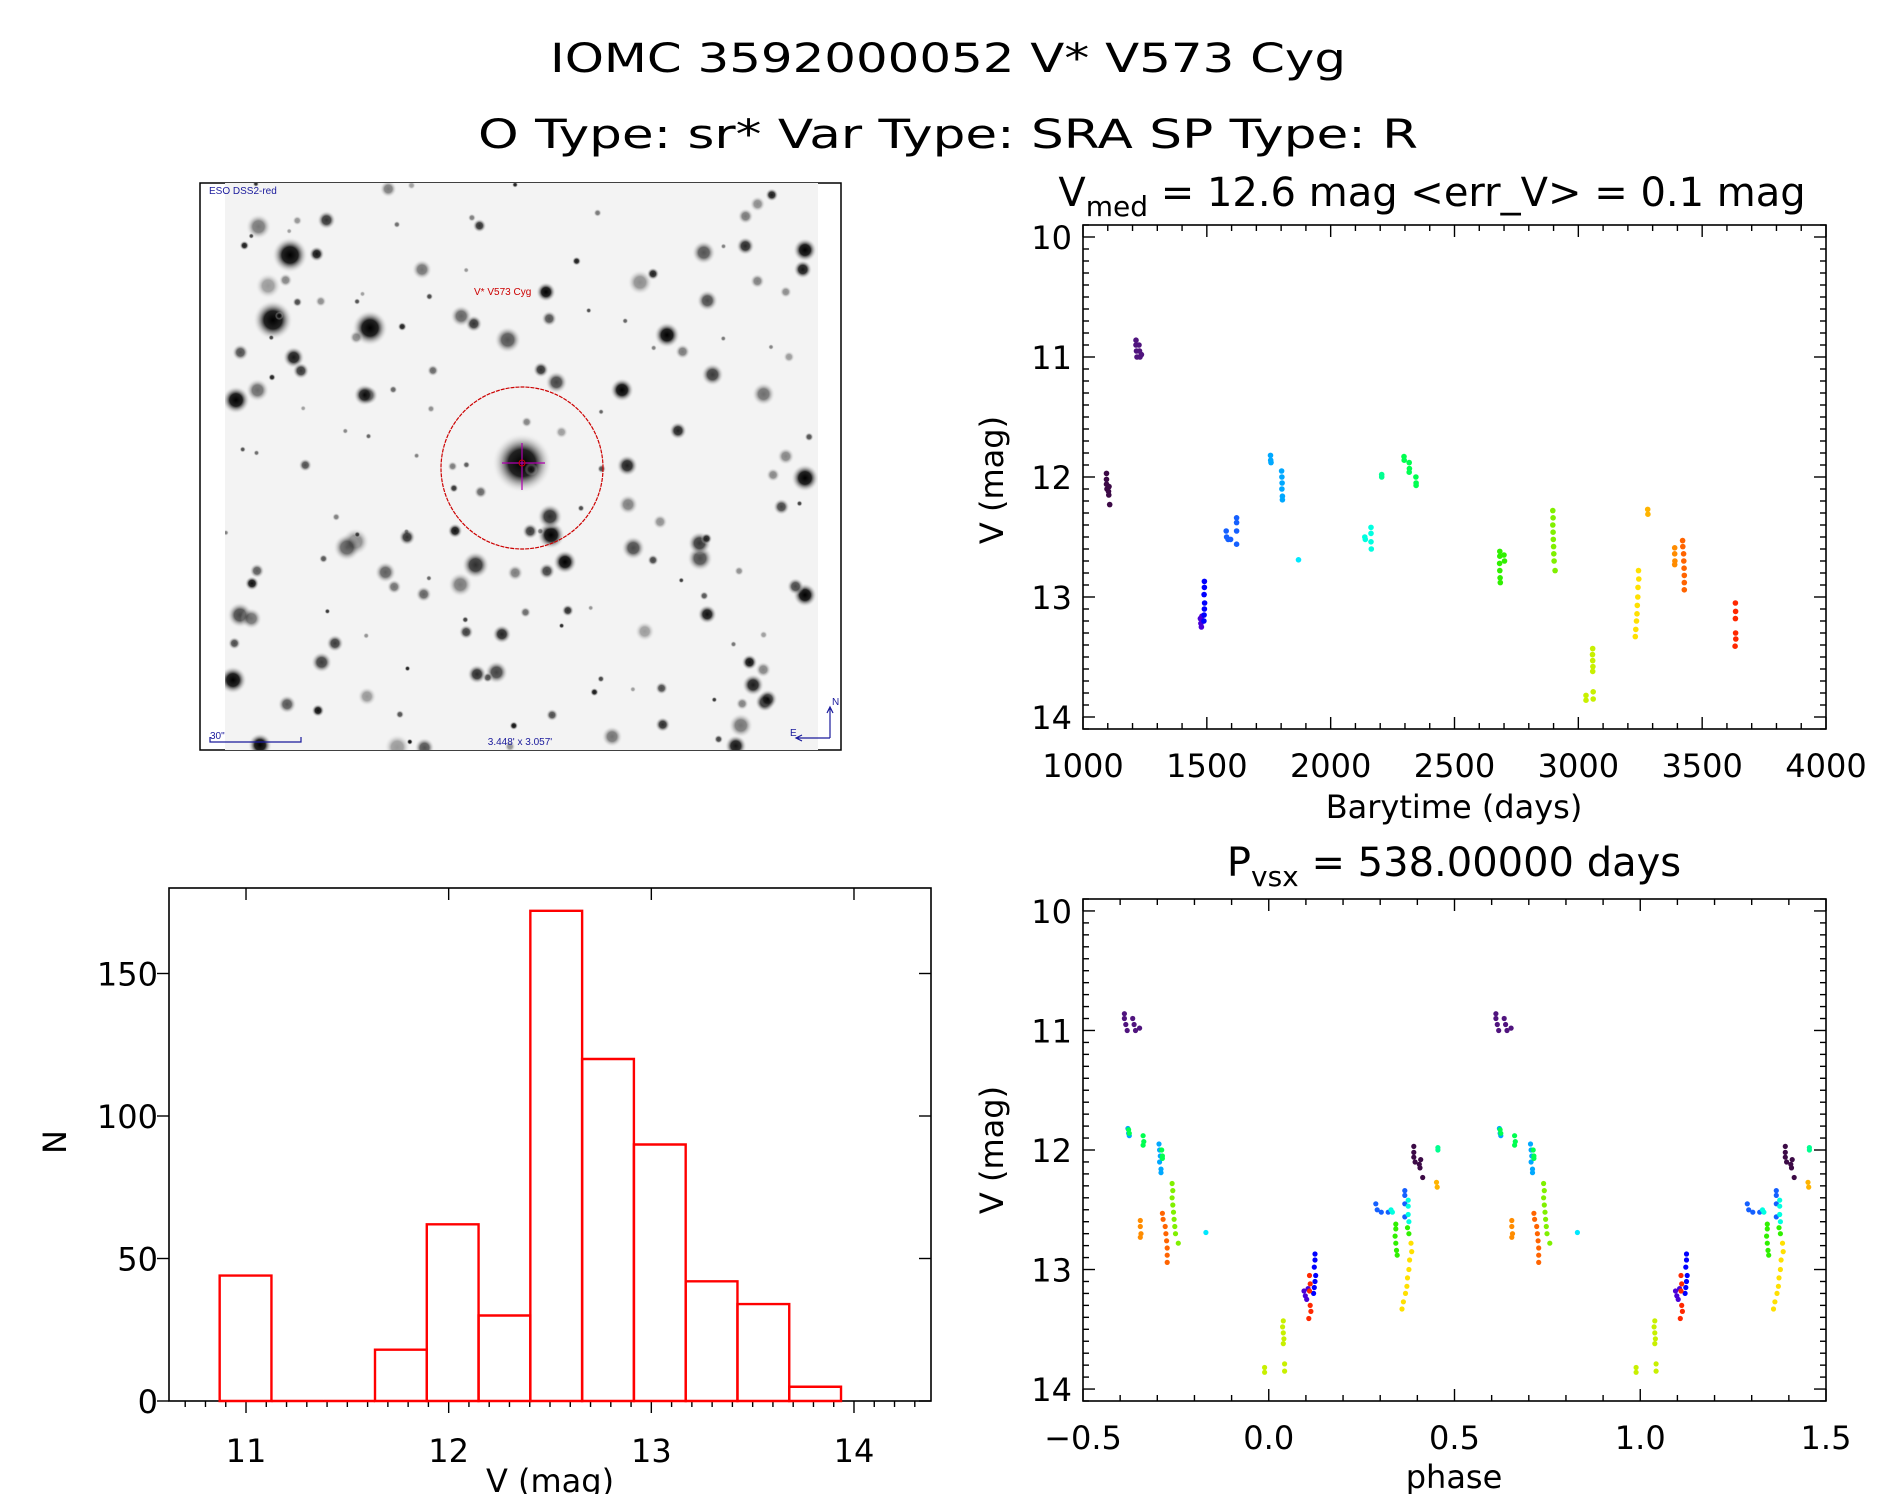 Image resolution: width=1889 pixels, height=1494 pixels. I want to click on header-title: IOMC 3592000052 V* V573 Cyg, so click(948, 59).